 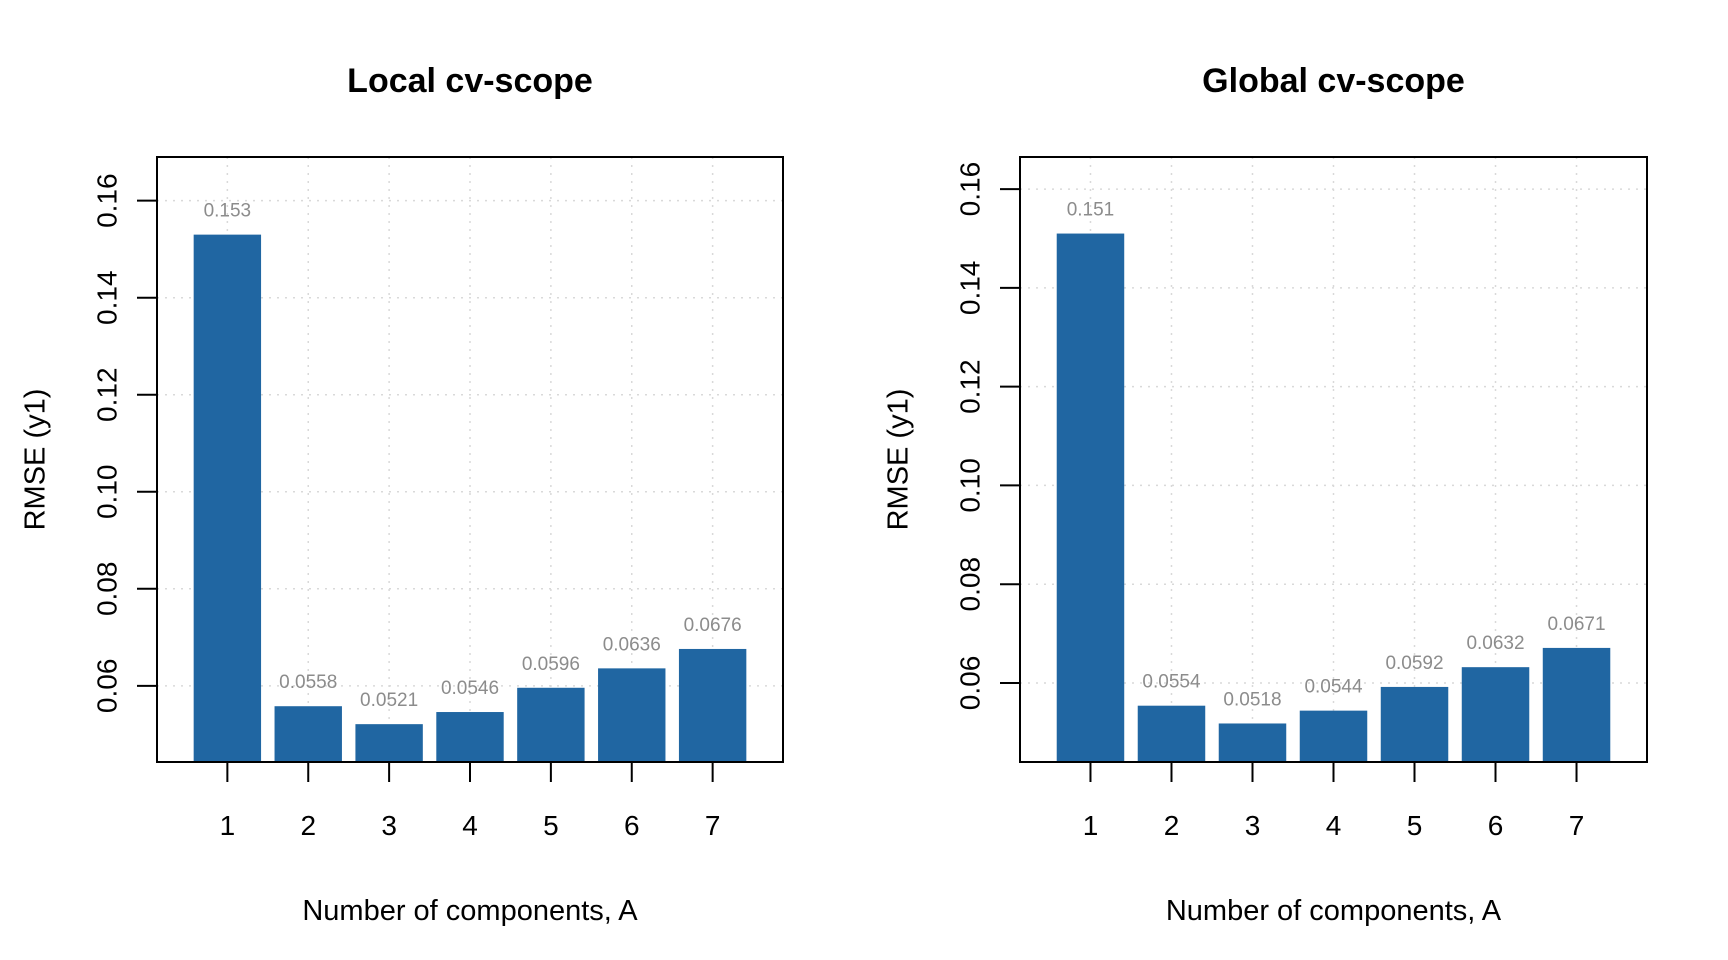 What do you see at coordinates (551, 664) in the screenshot?
I see `data-label: 0.0596` at bounding box center [551, 664].